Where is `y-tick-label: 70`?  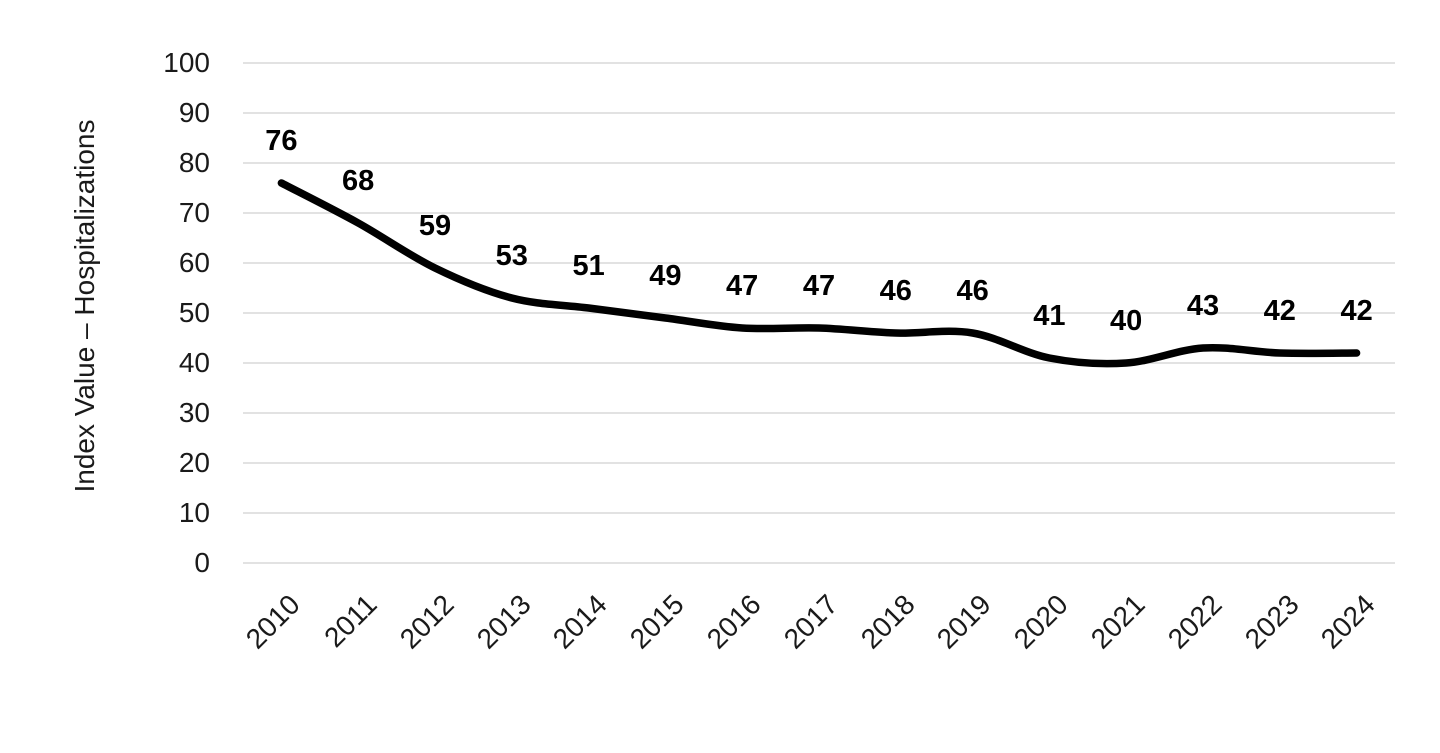 y-tick-label: 70 is located at coordinates (194, 212).